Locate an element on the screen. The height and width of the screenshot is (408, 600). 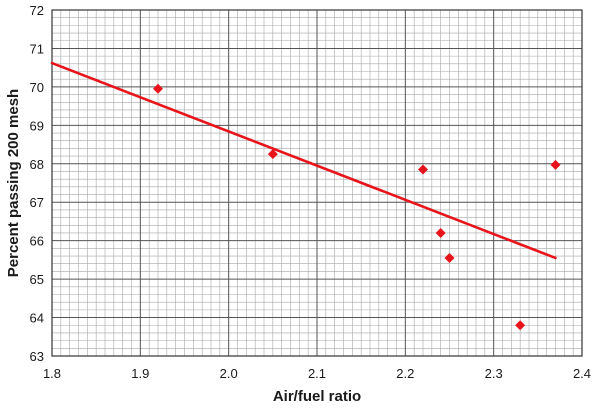
y-tick-label: 70 is located at coordinates (37, 87).